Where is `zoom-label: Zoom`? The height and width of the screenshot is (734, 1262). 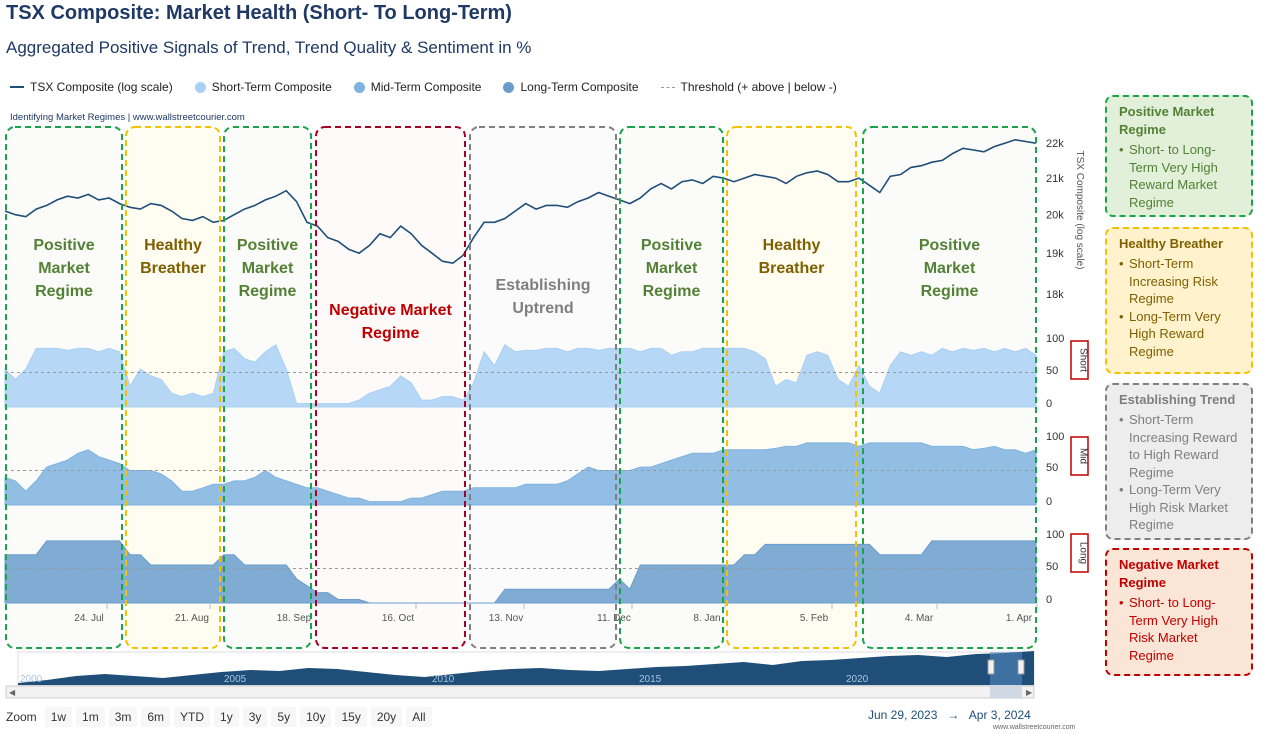 zoom-label: Zoom is located at coordinates (21, 717).